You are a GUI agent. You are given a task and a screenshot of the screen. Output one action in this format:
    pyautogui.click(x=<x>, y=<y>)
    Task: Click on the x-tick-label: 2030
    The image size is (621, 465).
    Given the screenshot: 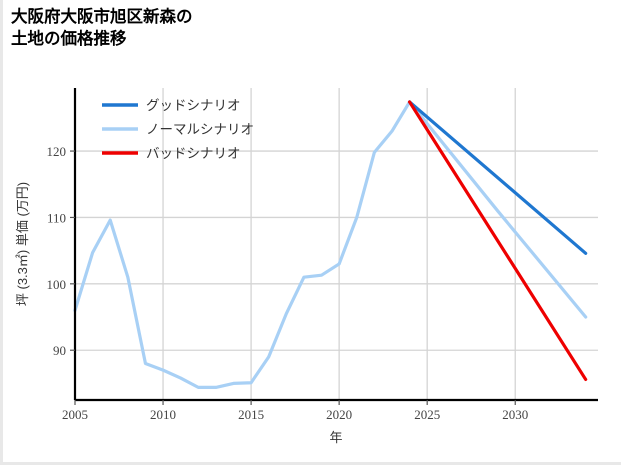 What is the action you would take?
    pyautogui.click(x=515, y=414)
    